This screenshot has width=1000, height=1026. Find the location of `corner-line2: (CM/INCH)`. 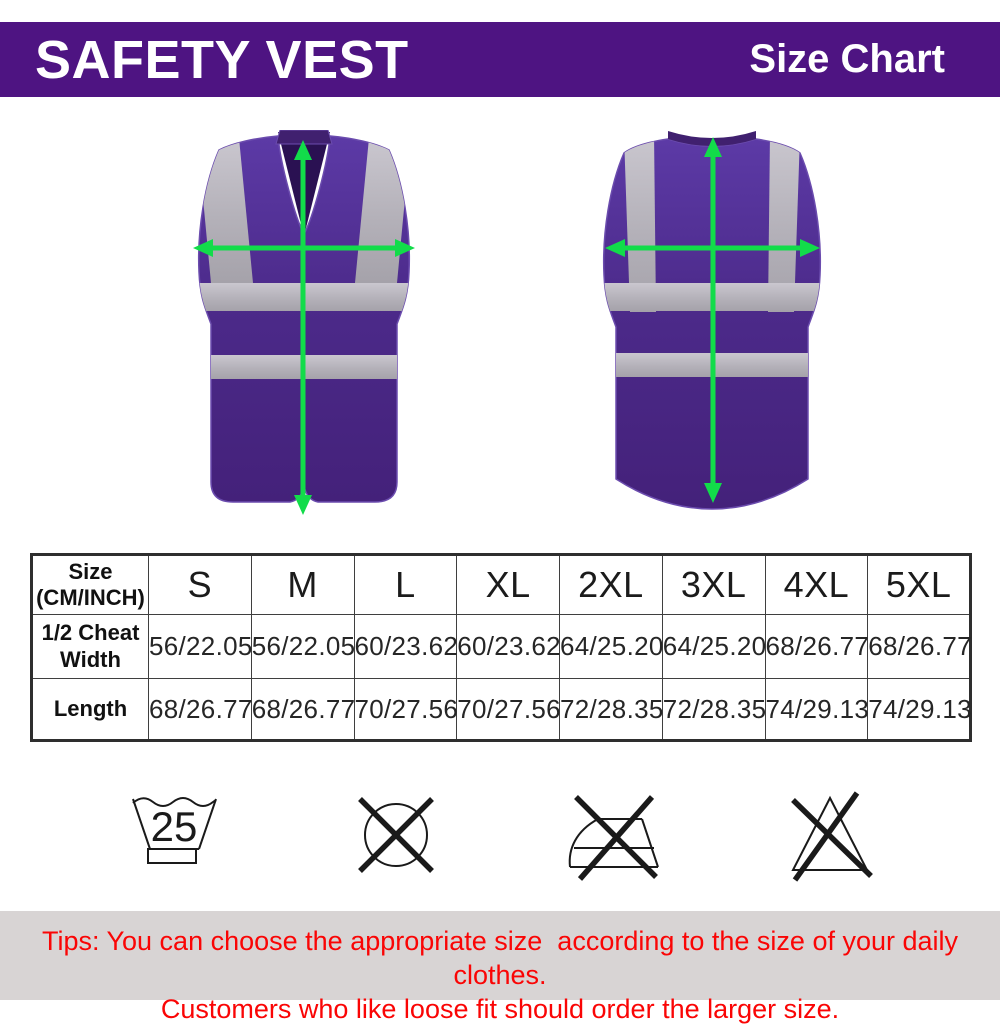

corner-line2: (CM/INCH) is located at coordinates (90, 598).